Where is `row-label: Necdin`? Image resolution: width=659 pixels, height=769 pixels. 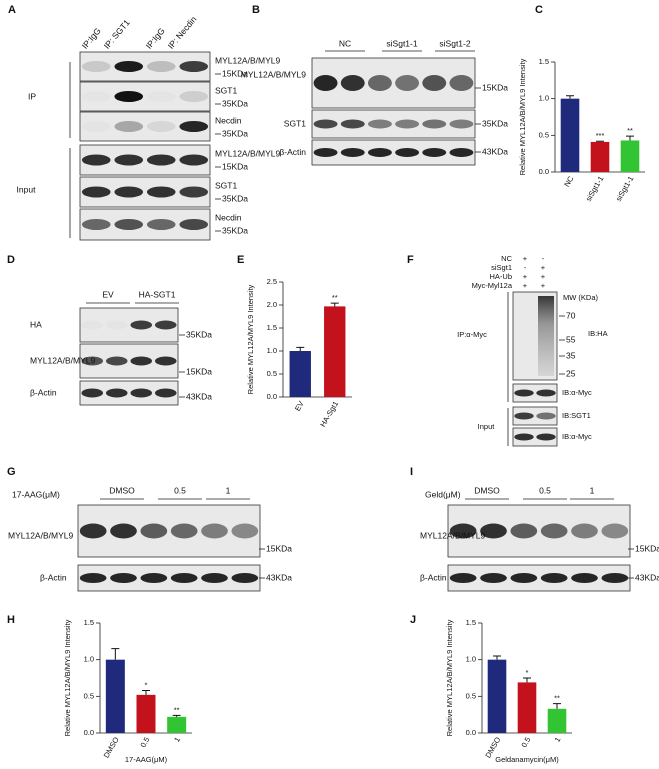 row-label: Necdin is located at coordinates (228, 120).